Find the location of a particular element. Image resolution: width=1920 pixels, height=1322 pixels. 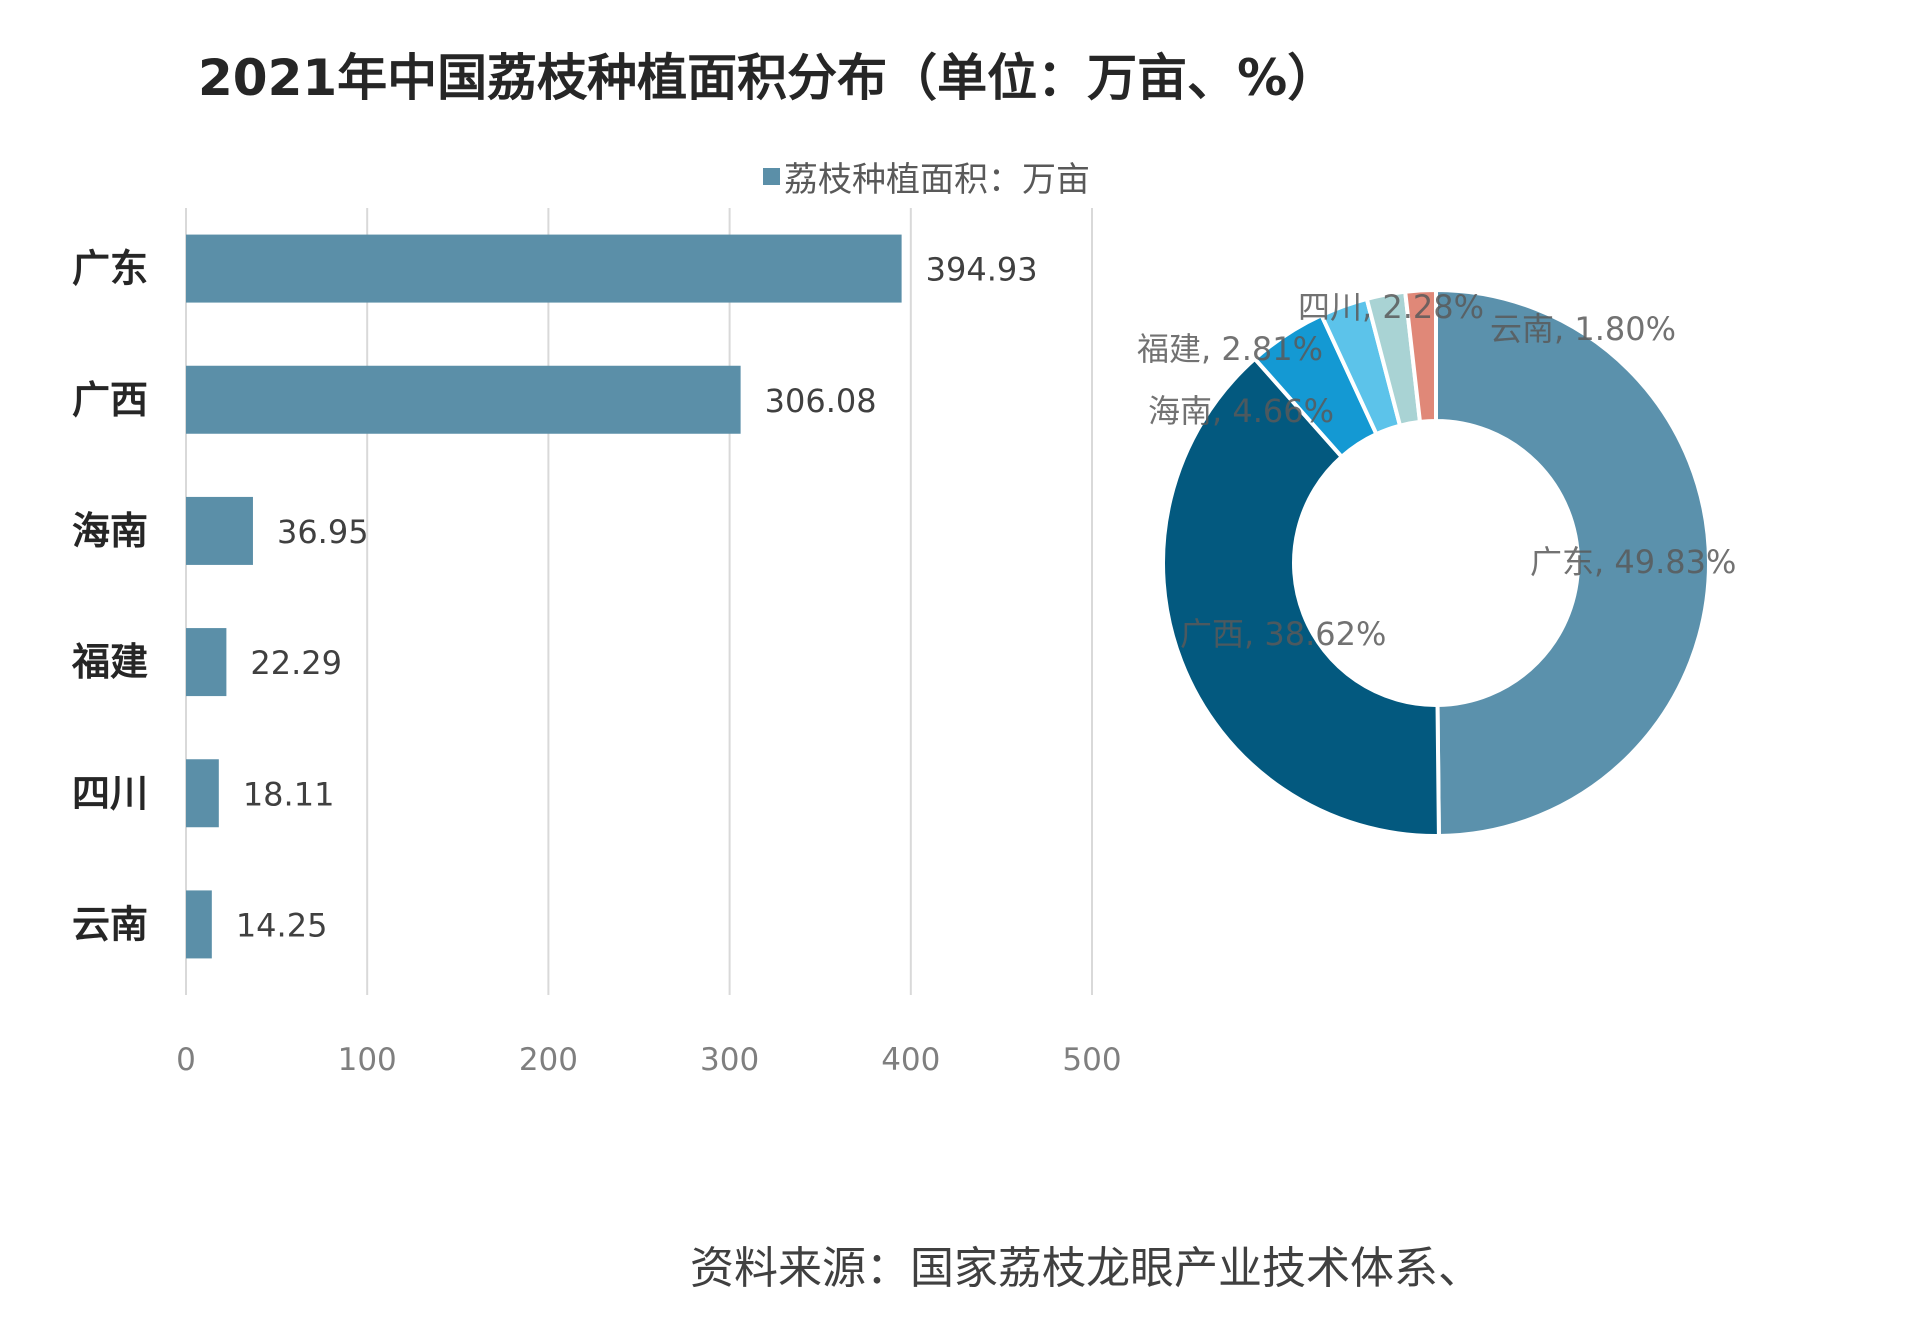

donut-label: 海南, 4.66% is located at coordinates (1241, 411).